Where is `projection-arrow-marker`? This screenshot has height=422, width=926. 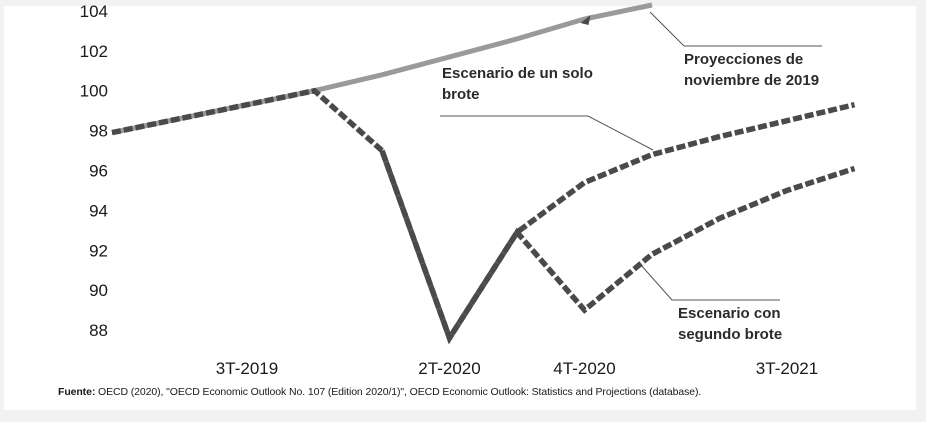 projection-arrow-marker is located at coordinates (585, 19).